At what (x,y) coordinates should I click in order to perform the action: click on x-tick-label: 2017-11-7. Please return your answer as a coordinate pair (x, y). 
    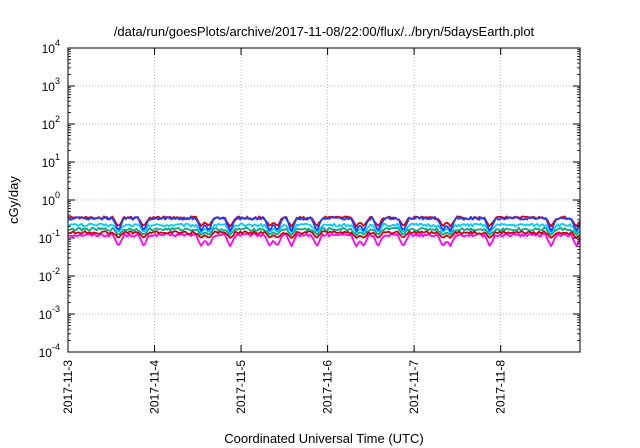
    Looking at the image, I should click on (414, 387).